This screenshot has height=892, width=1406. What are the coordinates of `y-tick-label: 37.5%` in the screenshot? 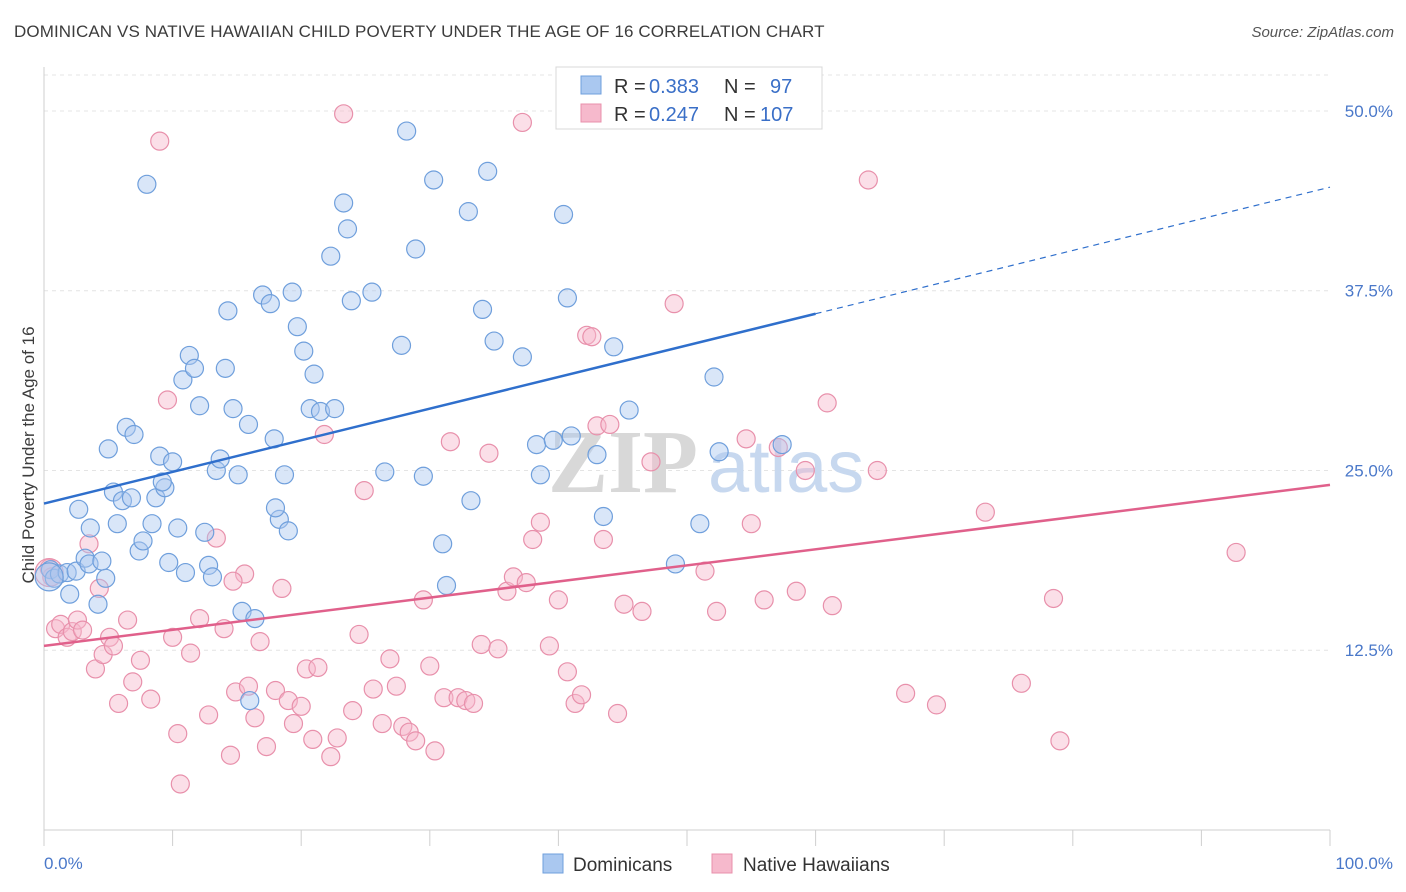 It's located at (1369, 291).